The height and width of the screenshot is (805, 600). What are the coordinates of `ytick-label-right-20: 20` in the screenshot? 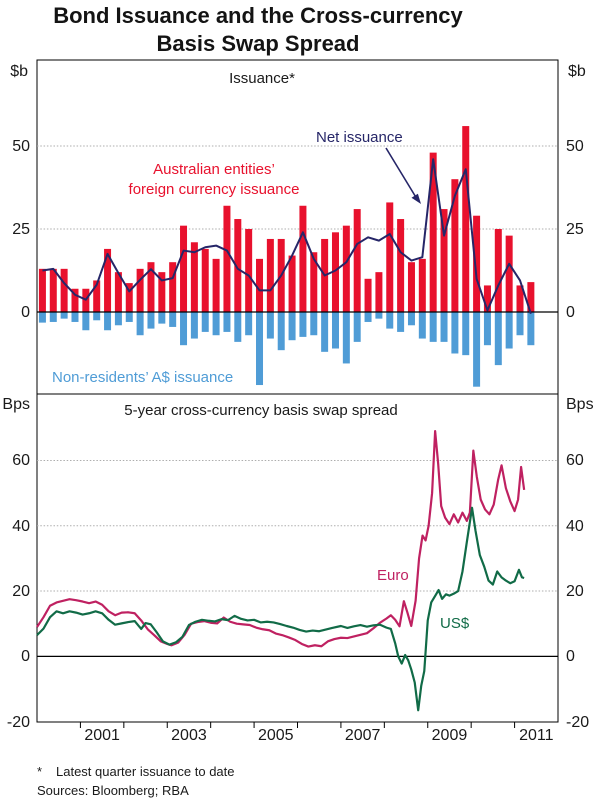 It's located at (575, 592).